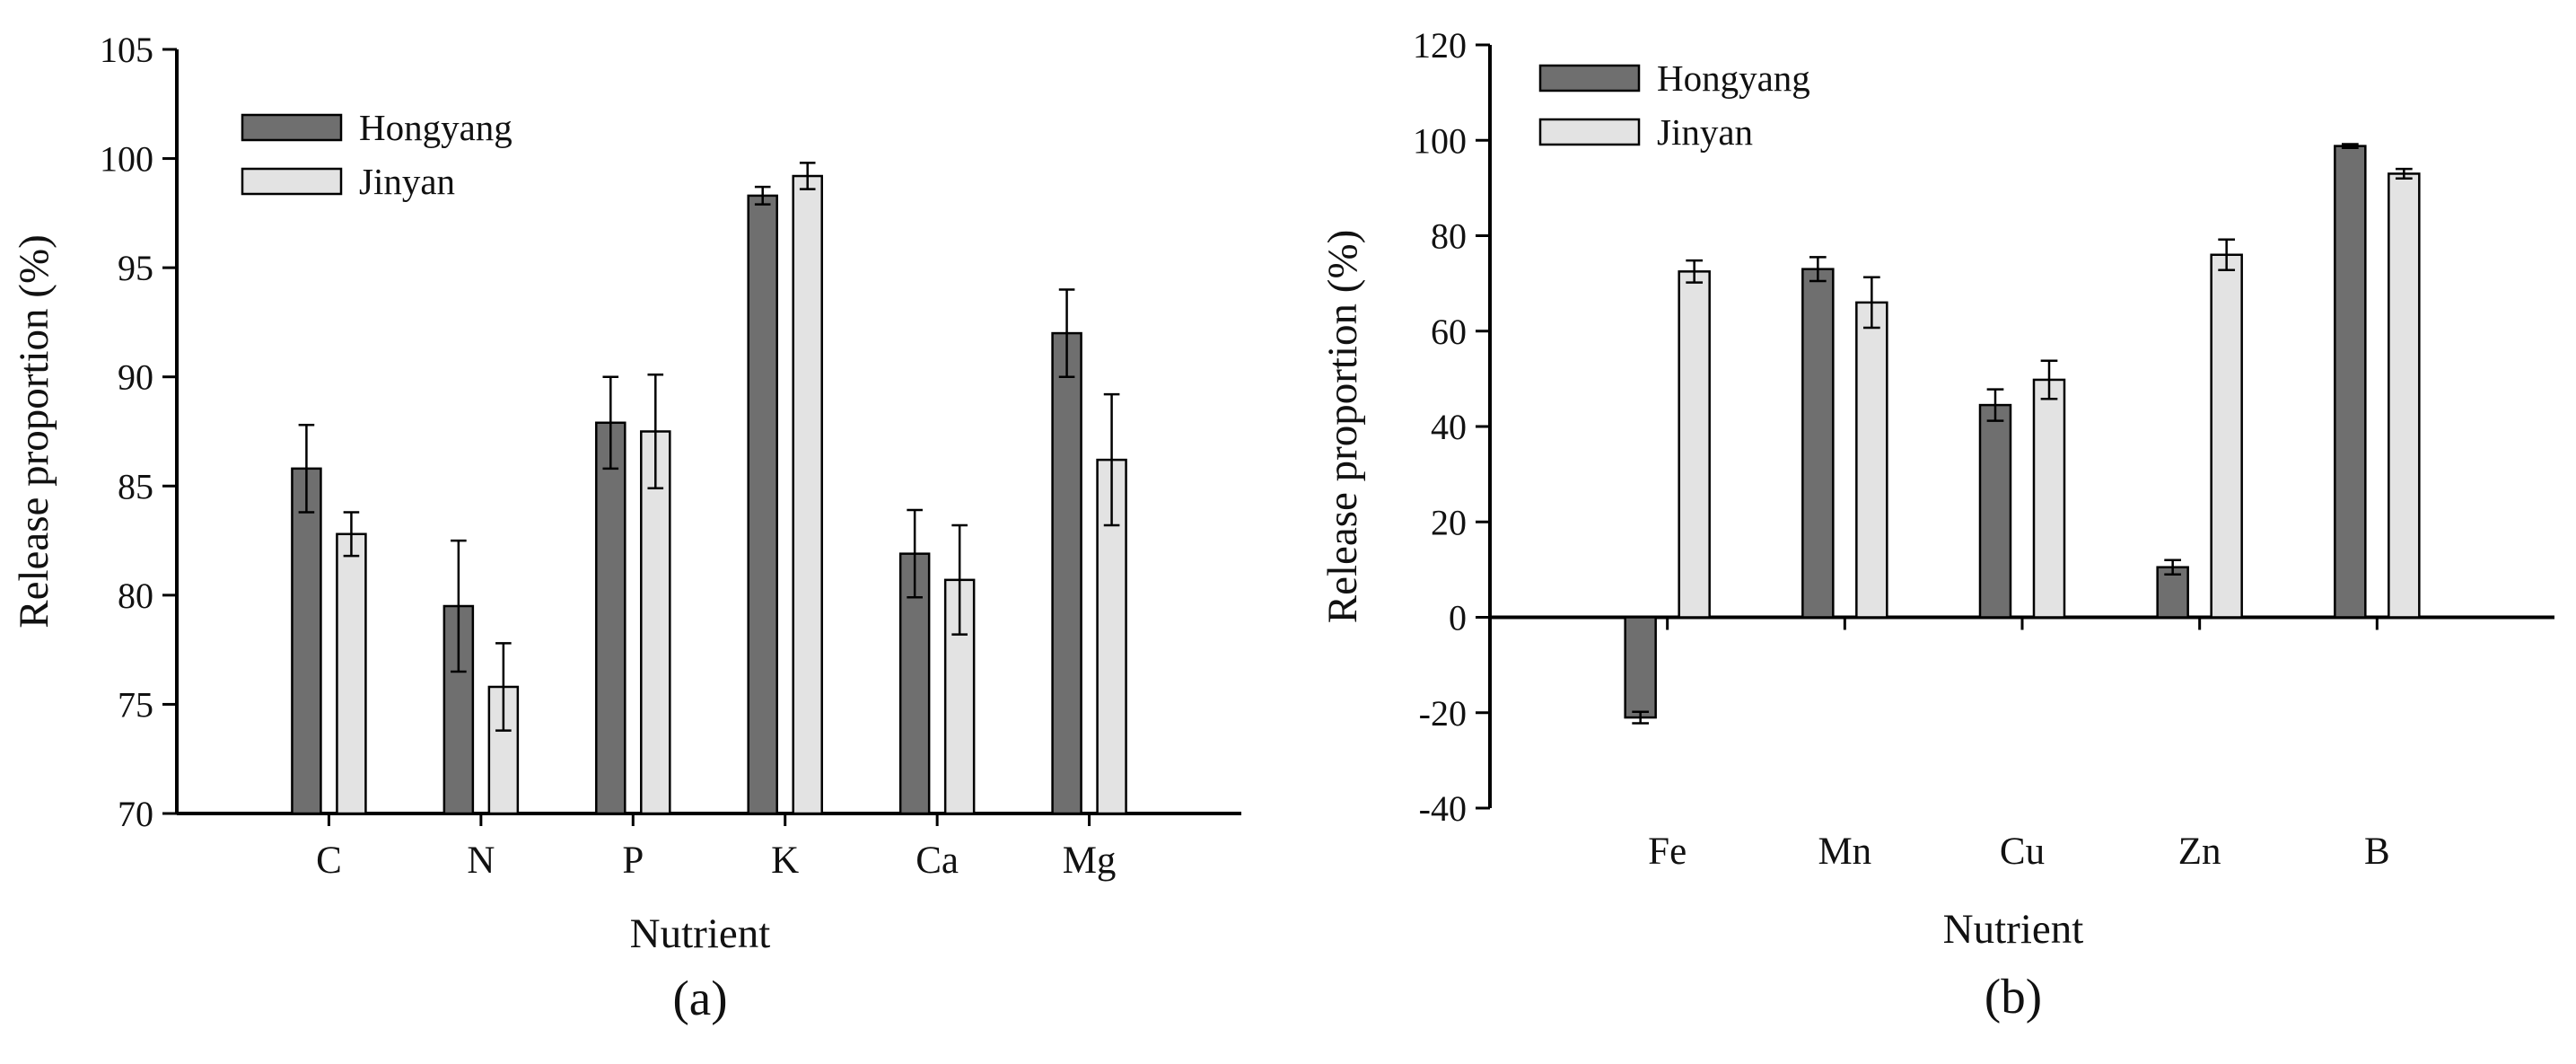 This screenshot has width=2576, height=1064. Describe the element at coordinates (655, 623) in the screenshot. I see `bar-jinyan-p` at that location.